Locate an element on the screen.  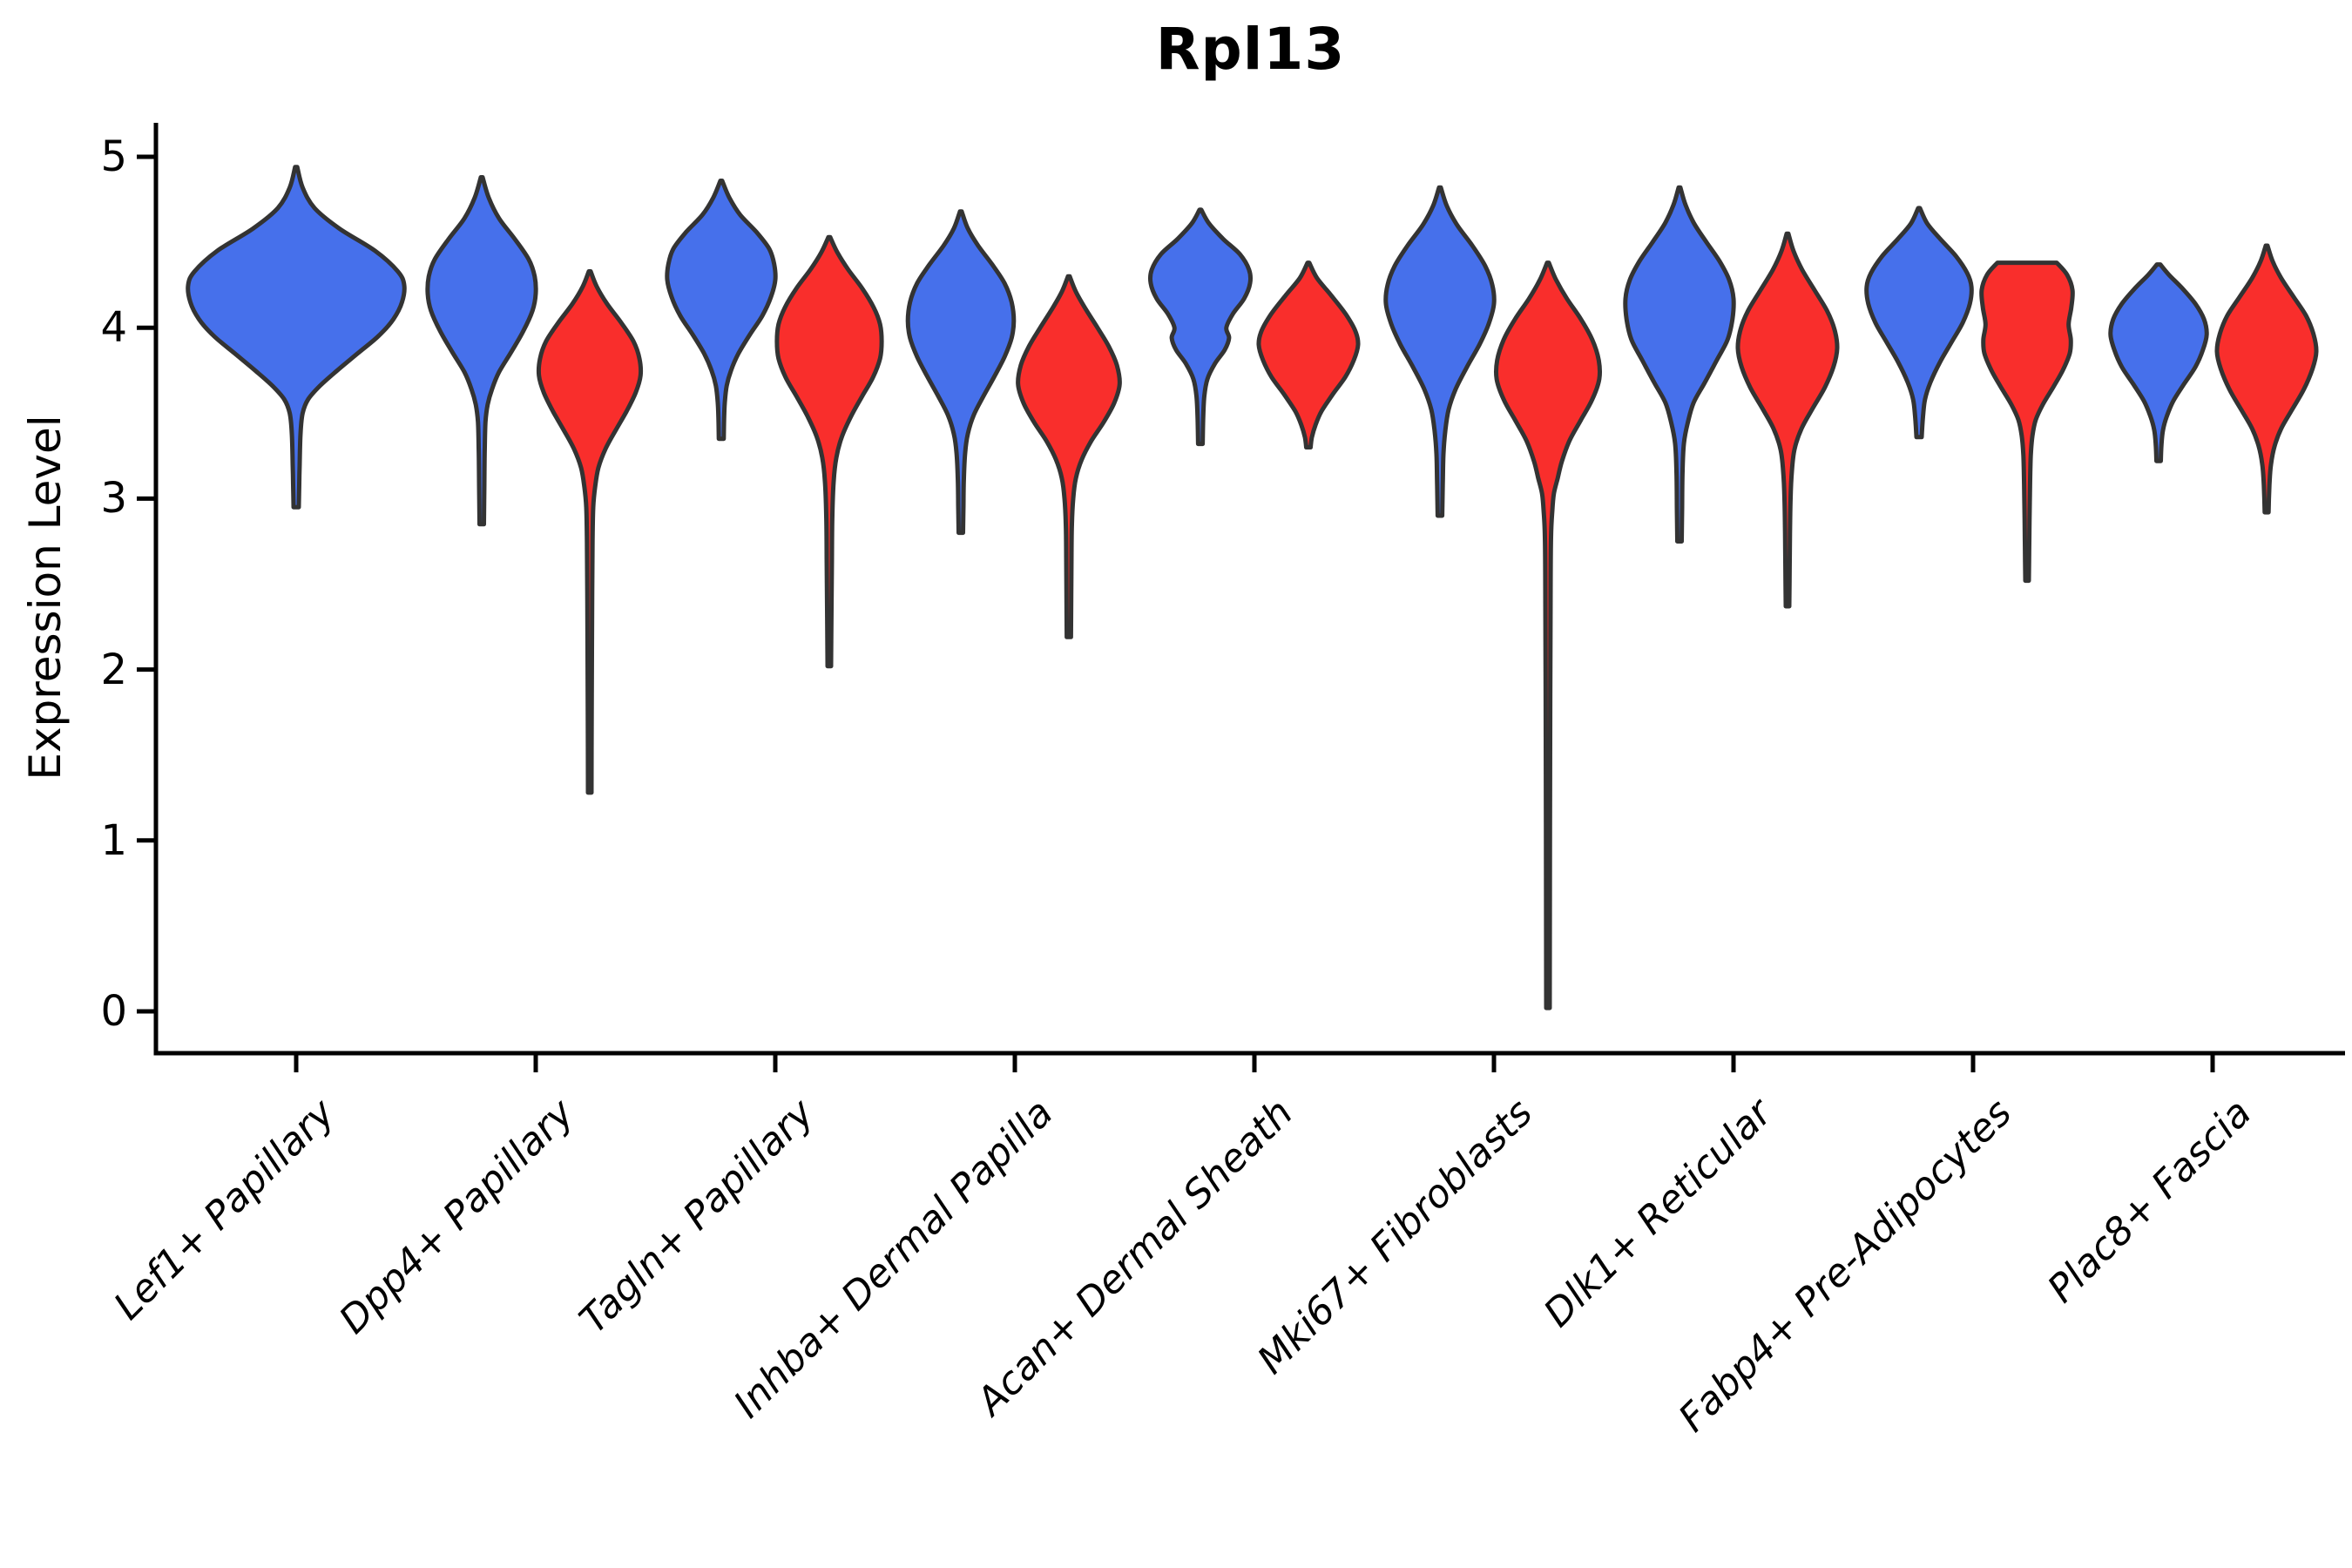
y-tick-label-2: 2 is located at coordinates (114, 669).